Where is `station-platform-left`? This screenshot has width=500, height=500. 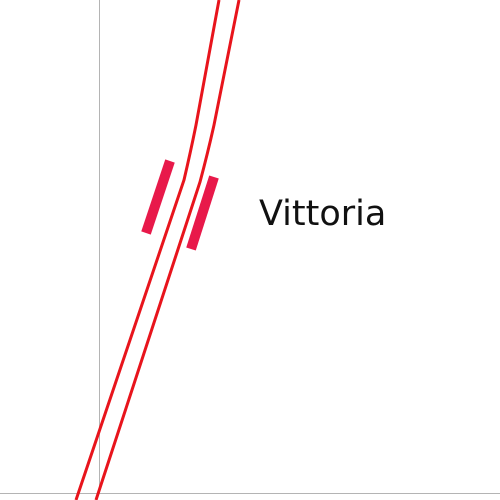
station-platform-left is located at coordinates (158, 197).